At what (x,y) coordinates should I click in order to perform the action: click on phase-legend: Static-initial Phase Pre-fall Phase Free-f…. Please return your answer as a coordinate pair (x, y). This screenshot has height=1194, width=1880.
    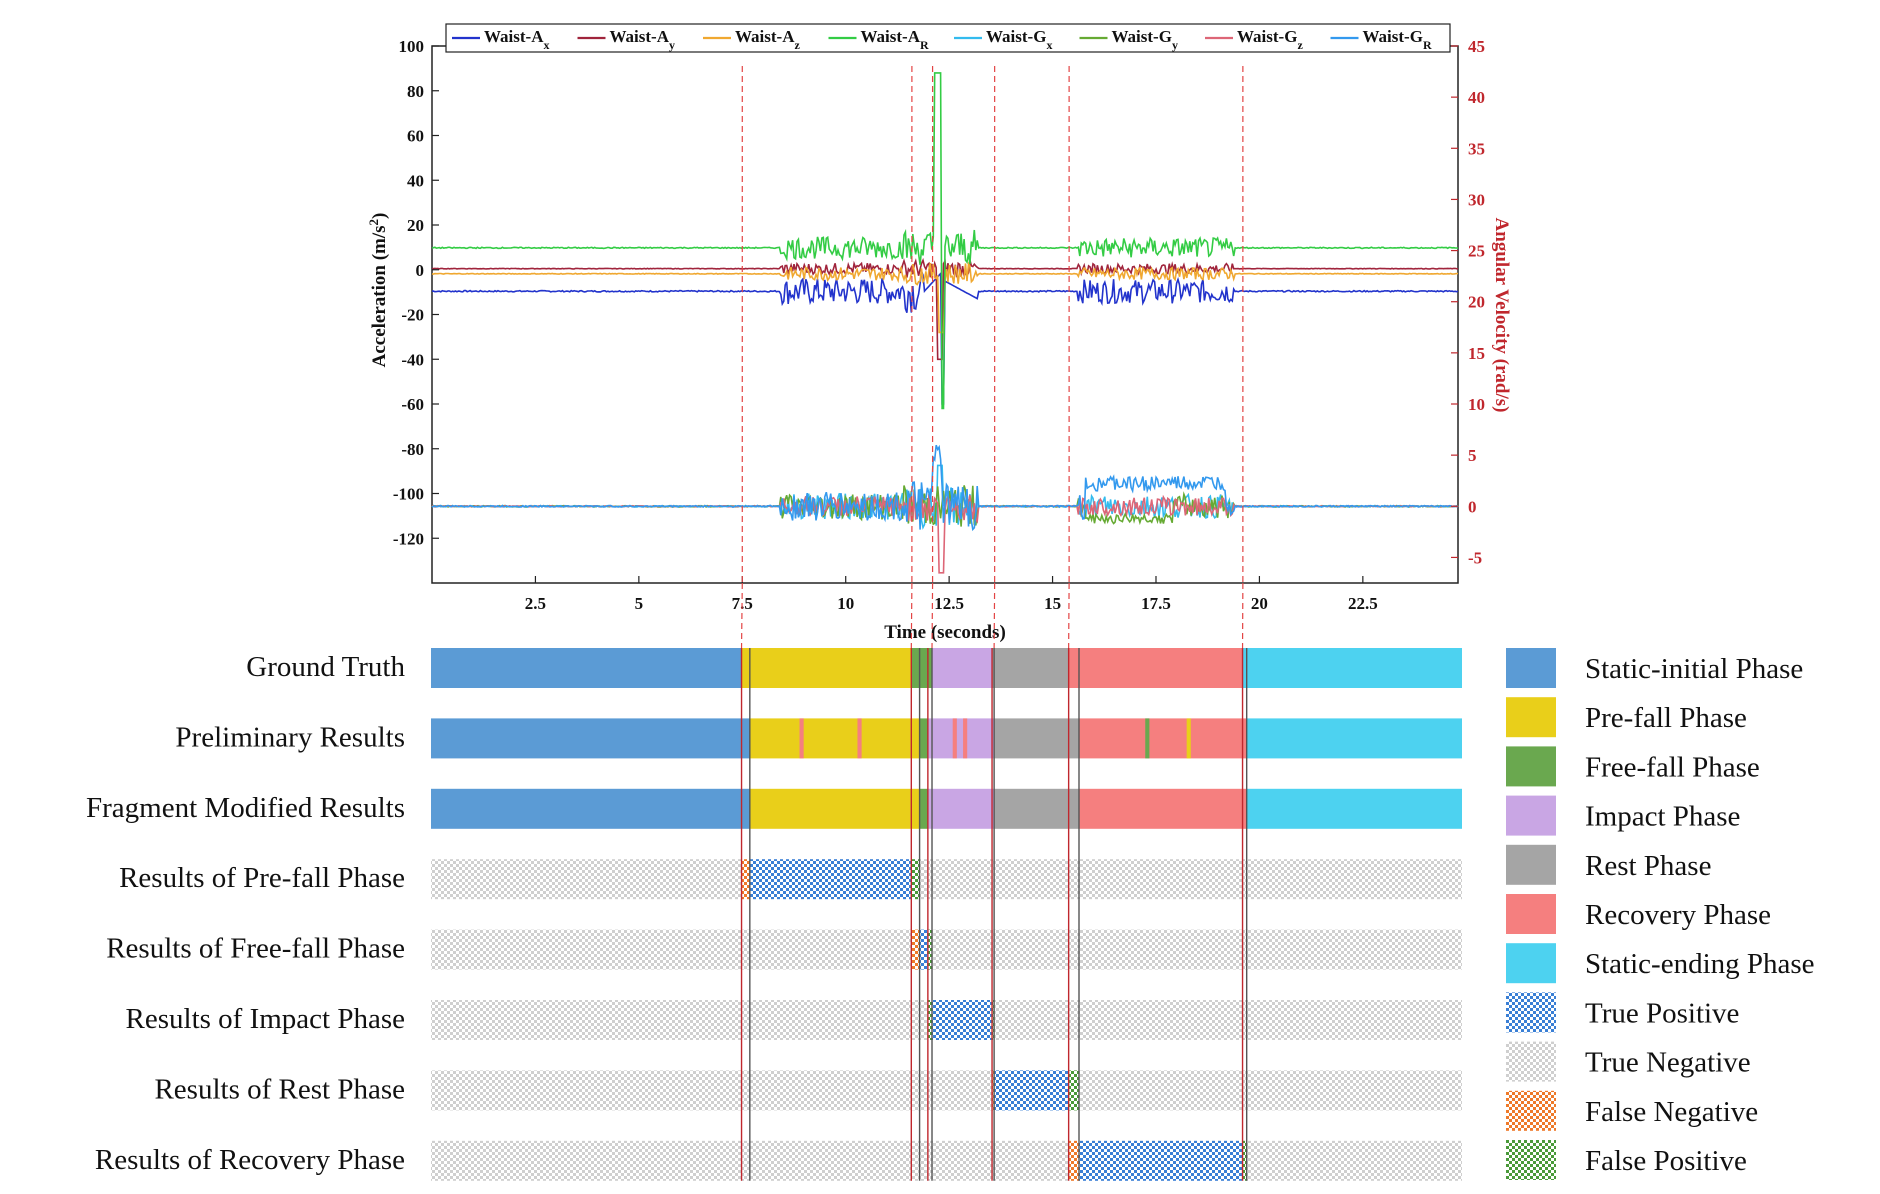
    Looking at the image, I should click on (1660, 914).